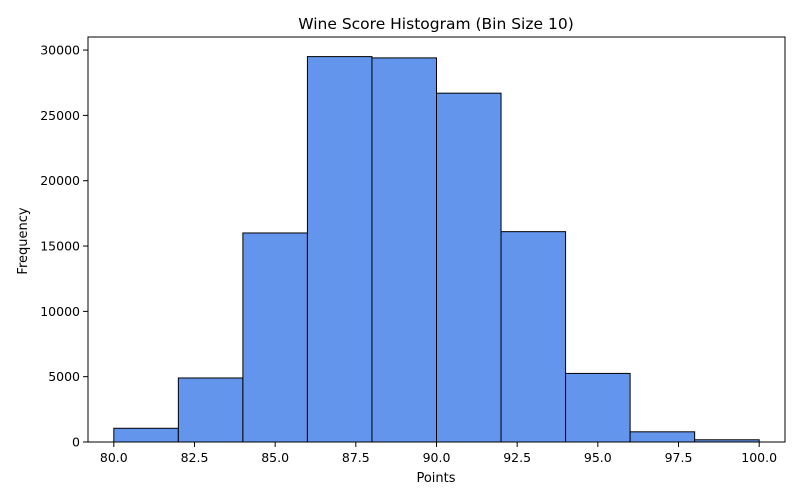 This screenshot has height=500, width=800. What do you see at coordinates (356, 457) in the screenshot?
I see `x-tick-label: 87.5` at bounding box center [356, 457].